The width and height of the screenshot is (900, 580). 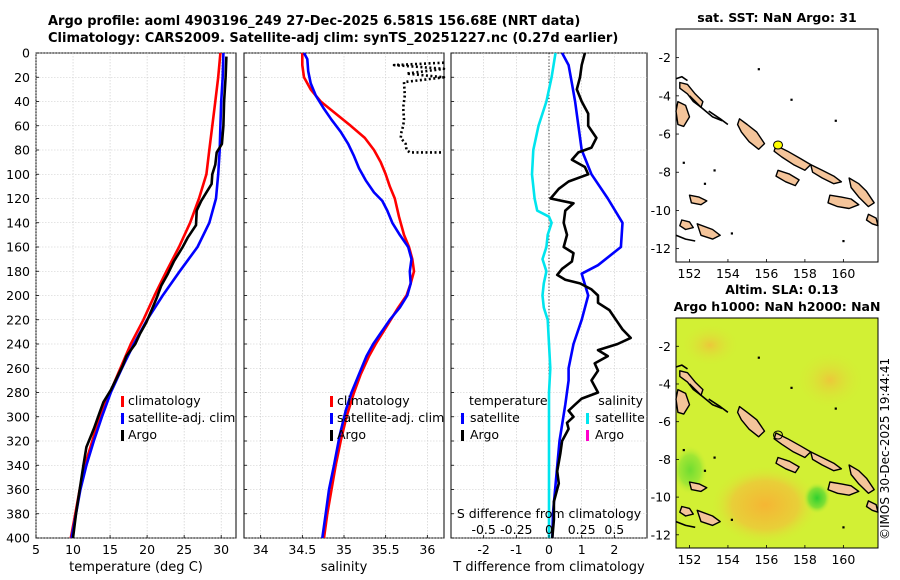 What do you see at coordinates (18, 247) in the screenshot?
I see `y-tick-label: 160` at bounding box center [18, 247].